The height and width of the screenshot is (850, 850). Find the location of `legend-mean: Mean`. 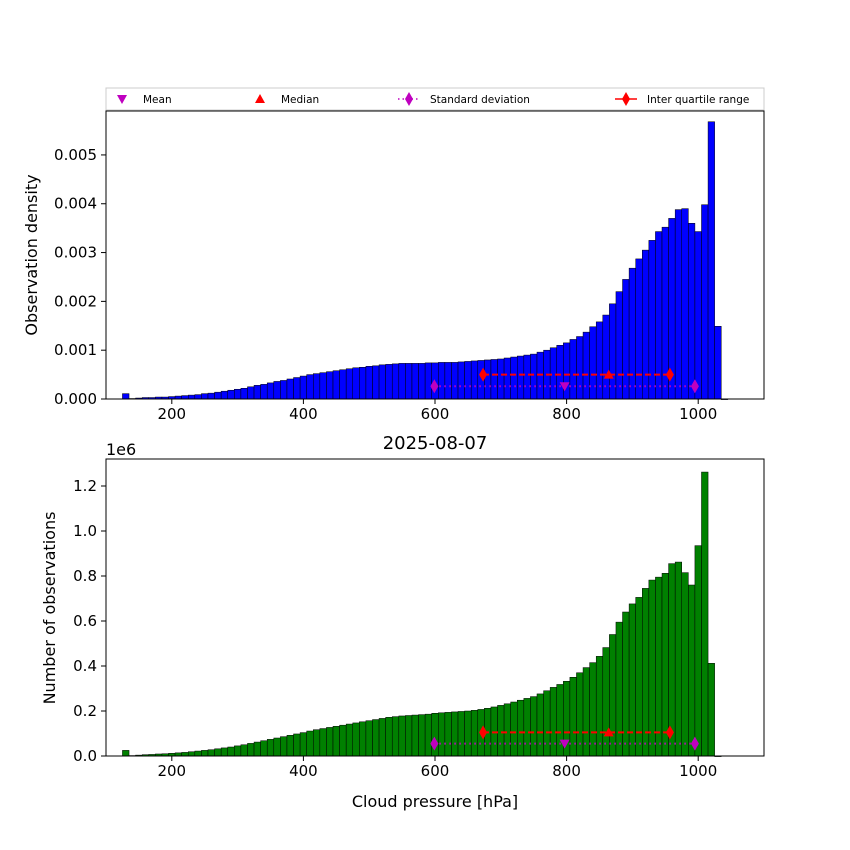

legend-mean: Mean is located at coordinates (144, 100).